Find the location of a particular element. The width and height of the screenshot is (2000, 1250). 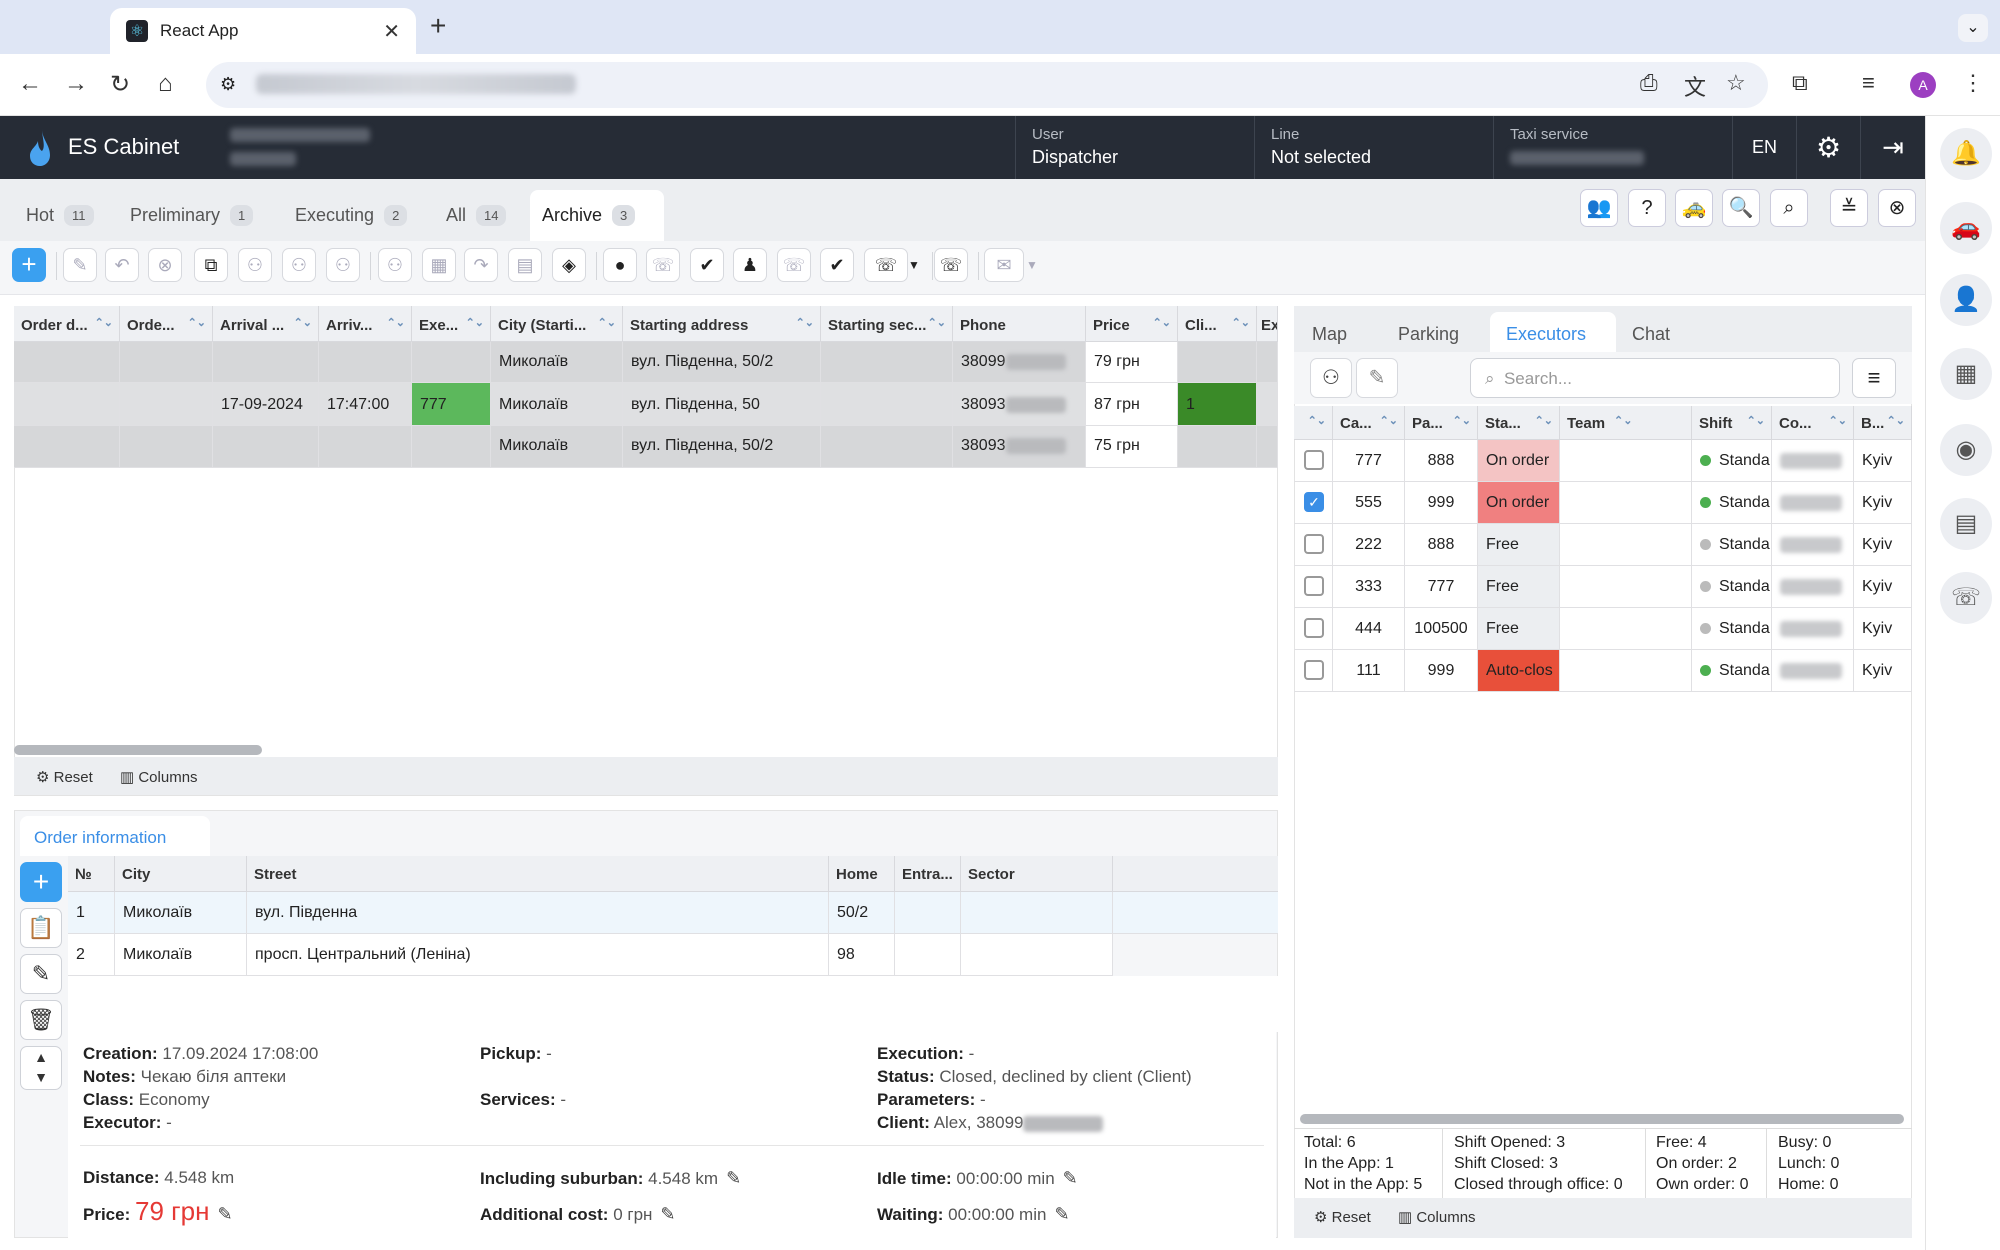

chat-icon: ▤ is located at coordinates (1966, 524).